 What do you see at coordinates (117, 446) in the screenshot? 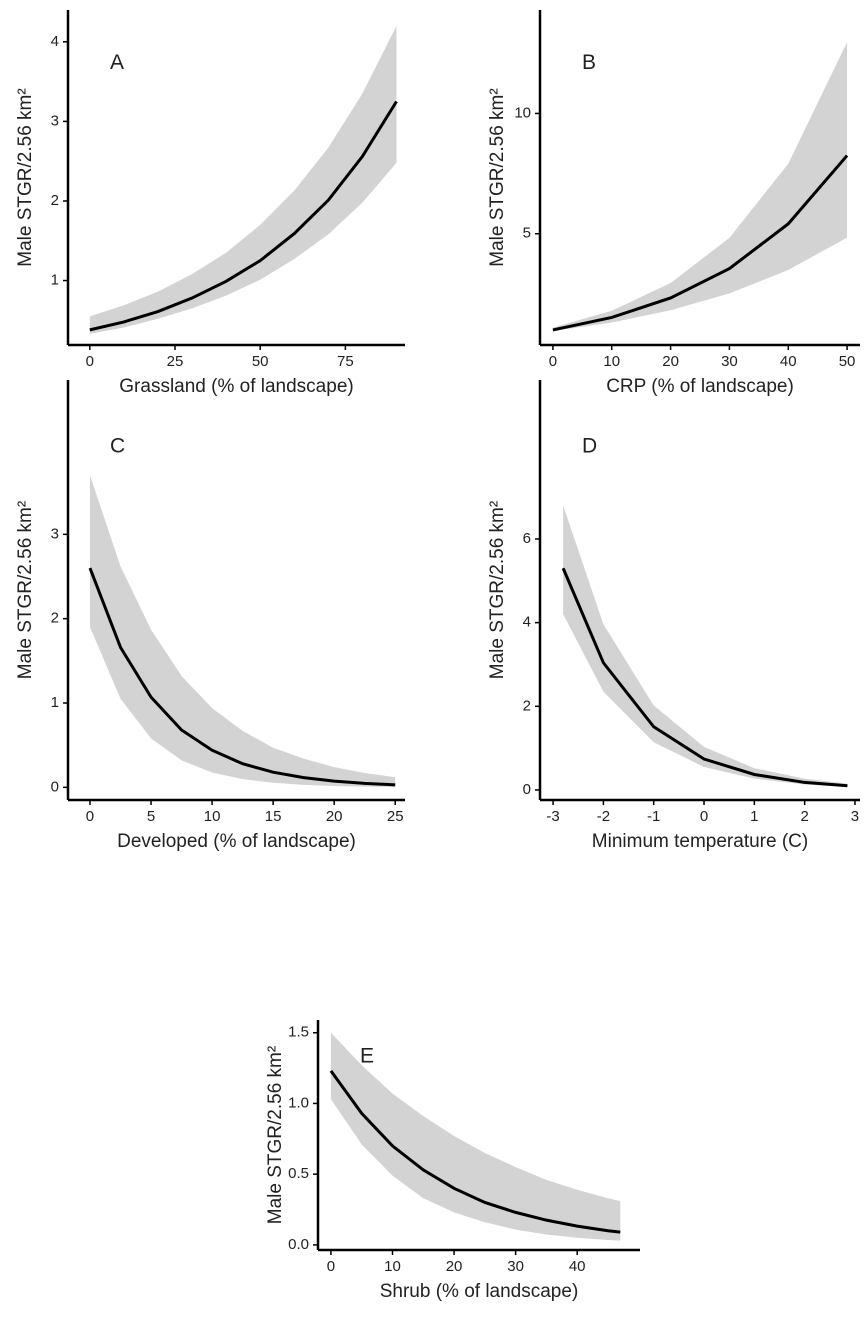
I see `panel-label: C` at bounding box center [117, 446].